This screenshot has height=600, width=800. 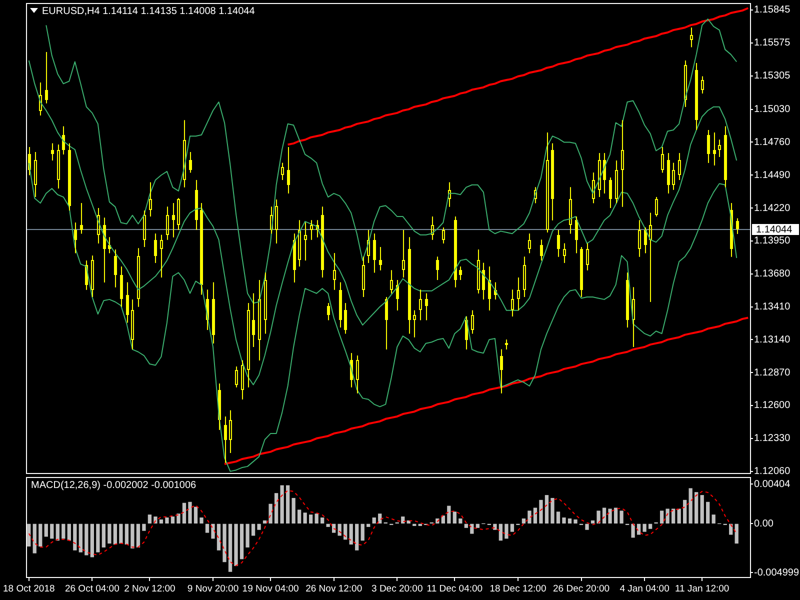 What do you see at coordinates (777, 572) in the screenshot?
I see `y-tick-label: -0.004999` at bounding box center [777, 572].